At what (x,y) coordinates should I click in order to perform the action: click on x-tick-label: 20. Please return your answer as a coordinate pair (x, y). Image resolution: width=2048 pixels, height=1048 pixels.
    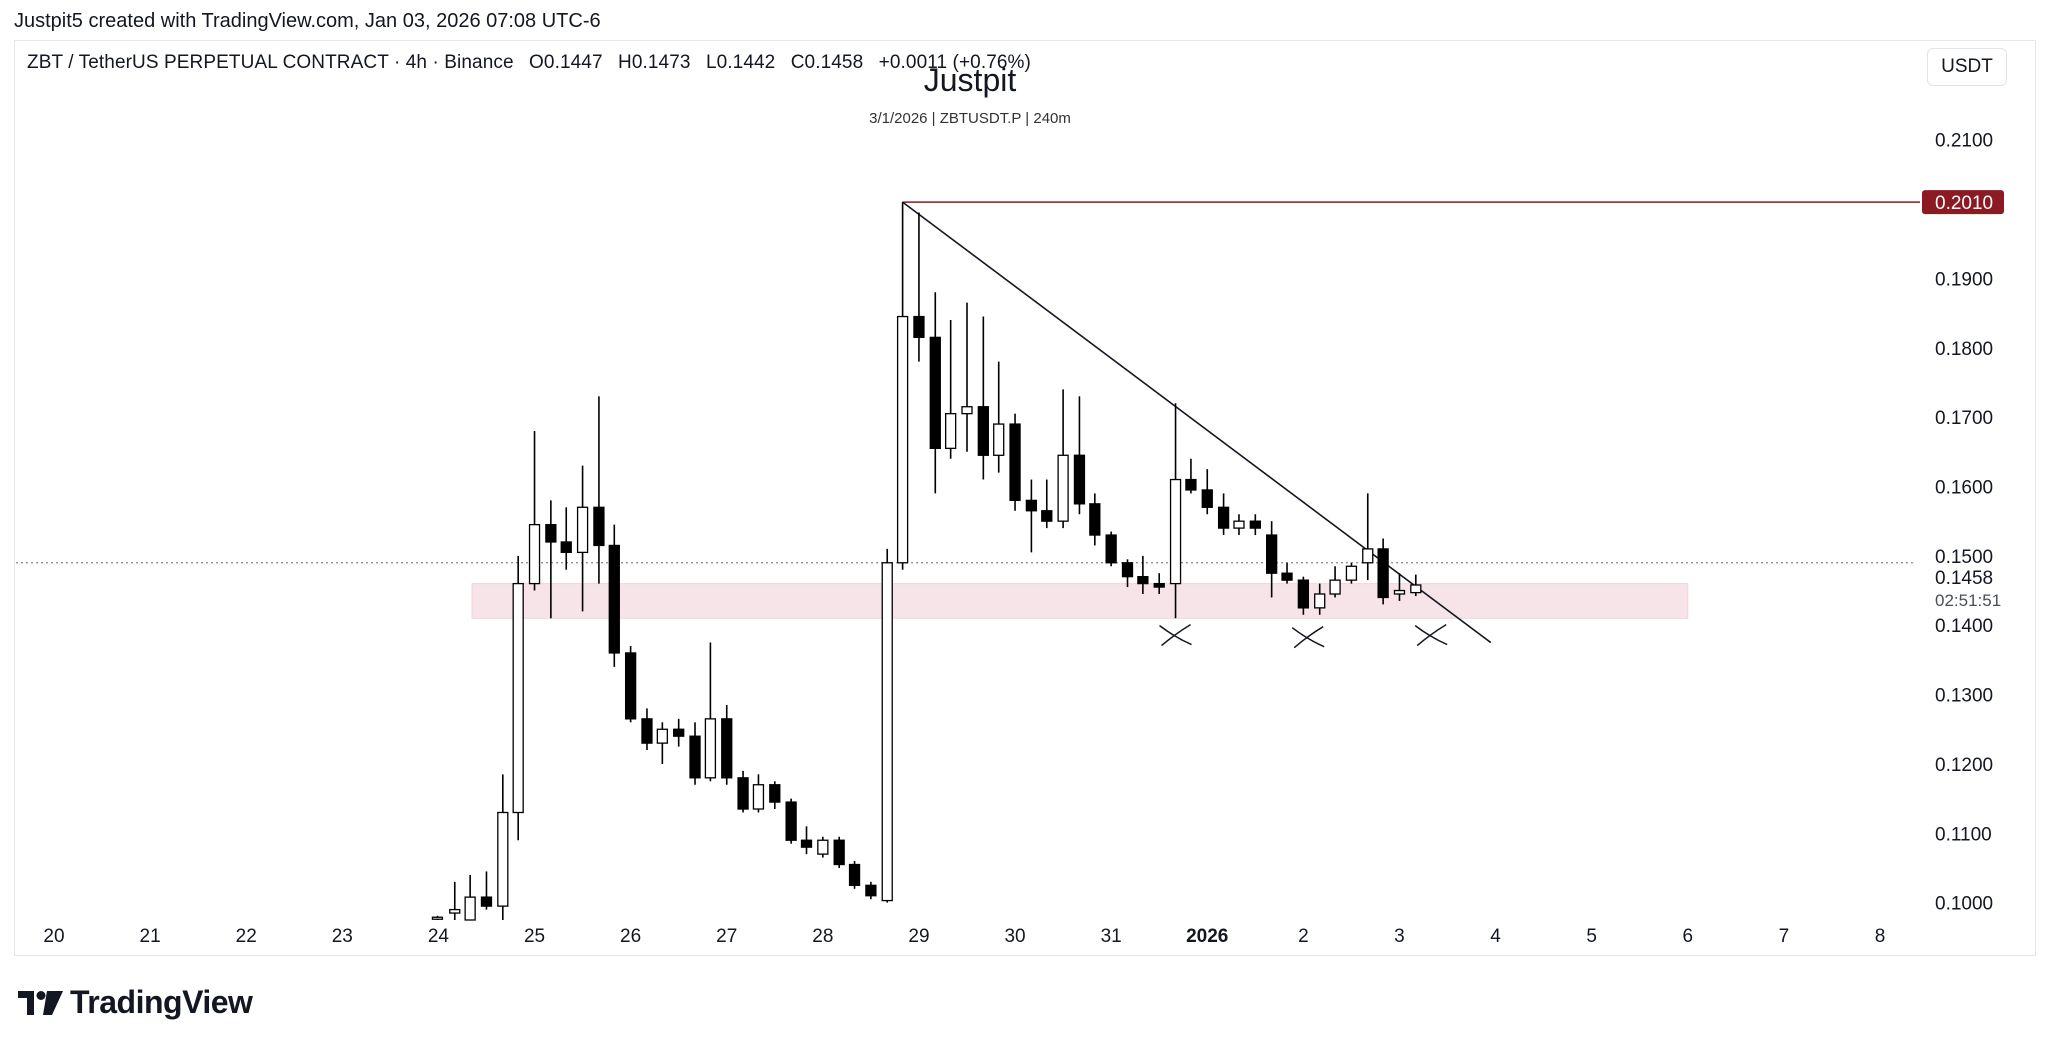
    Looking at the image, I should click on (53, 936).